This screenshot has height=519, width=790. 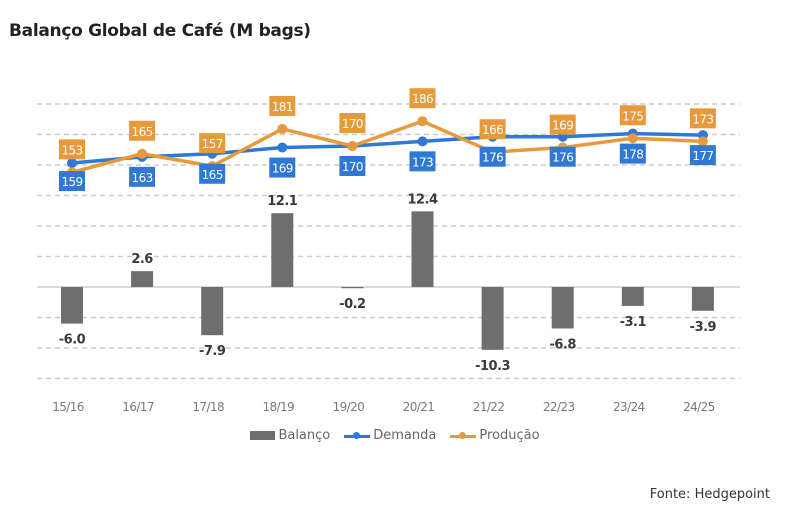 I want to click on line-producao, so click(x=387, y=147).